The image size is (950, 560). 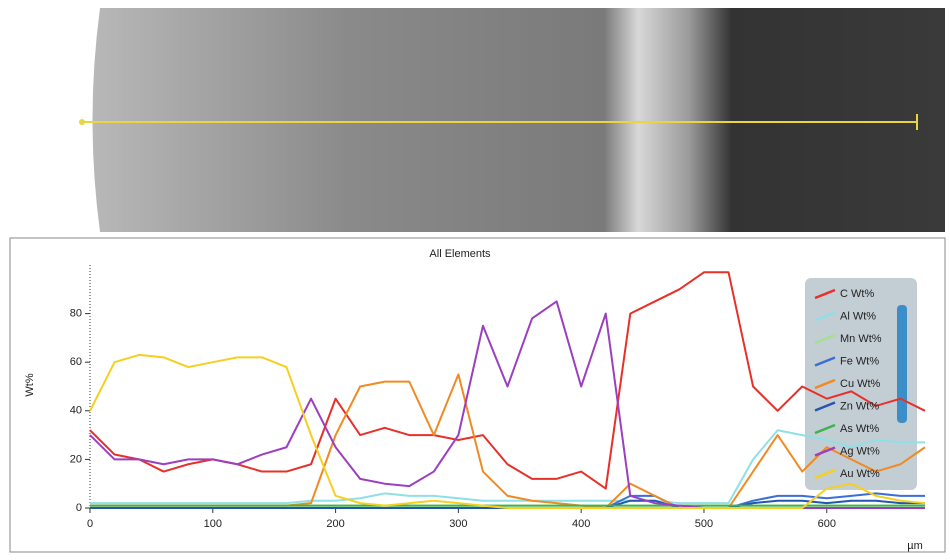 What do you see at coordinates (76, 362) in the screenshot?
I see `y-tick-label: 60` at bounding box center [76, 362].